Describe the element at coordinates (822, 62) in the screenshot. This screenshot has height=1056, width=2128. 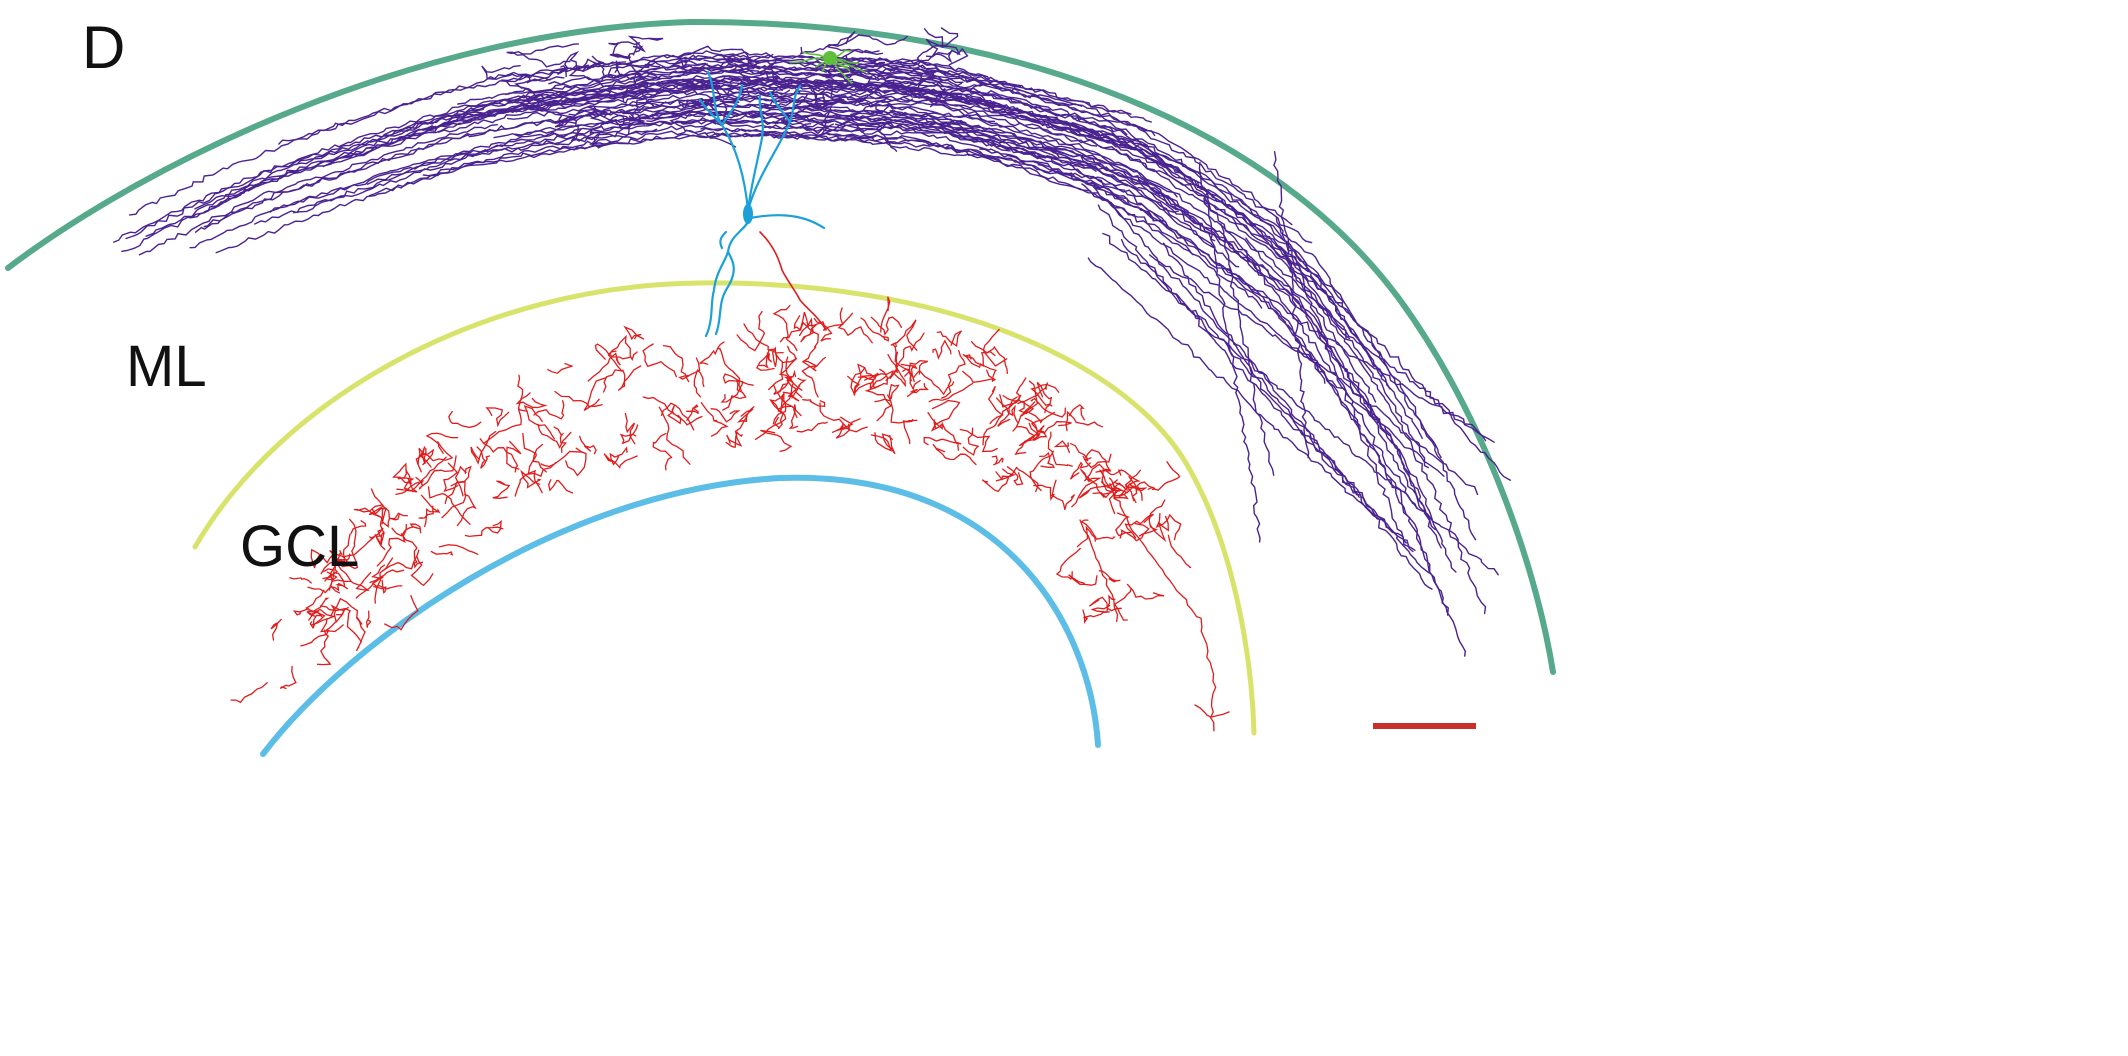
I see `green-cell-process` at that location.